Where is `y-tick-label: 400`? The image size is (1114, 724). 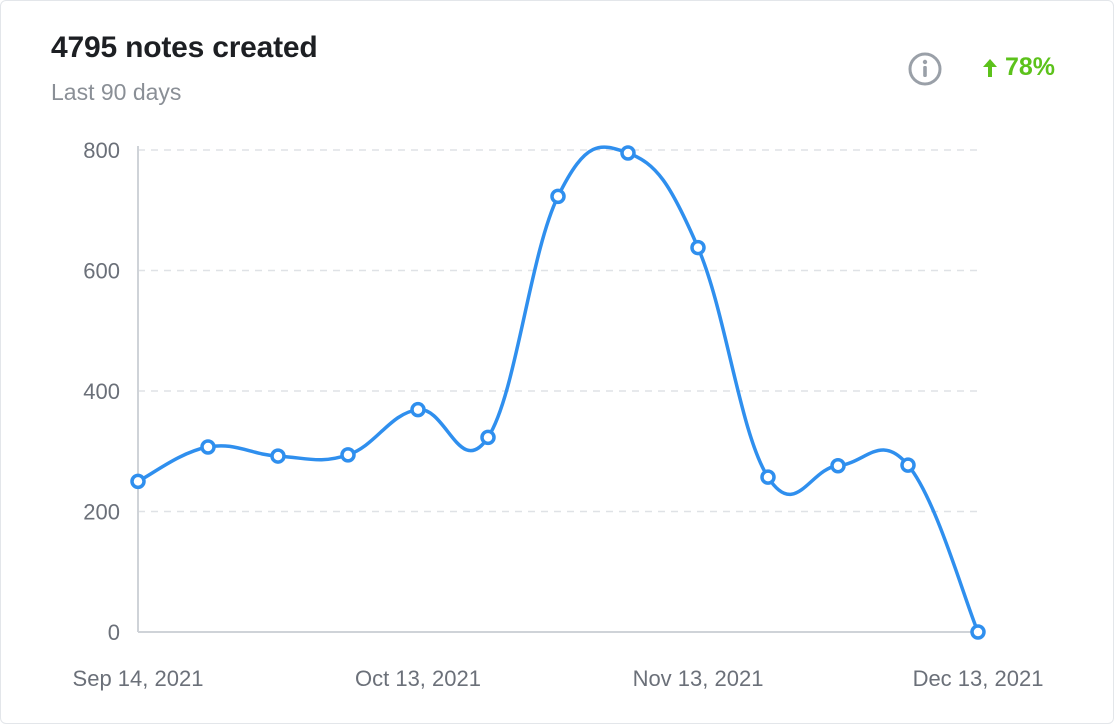 y-tick-label: 400 is located at coordinates (101, 391).